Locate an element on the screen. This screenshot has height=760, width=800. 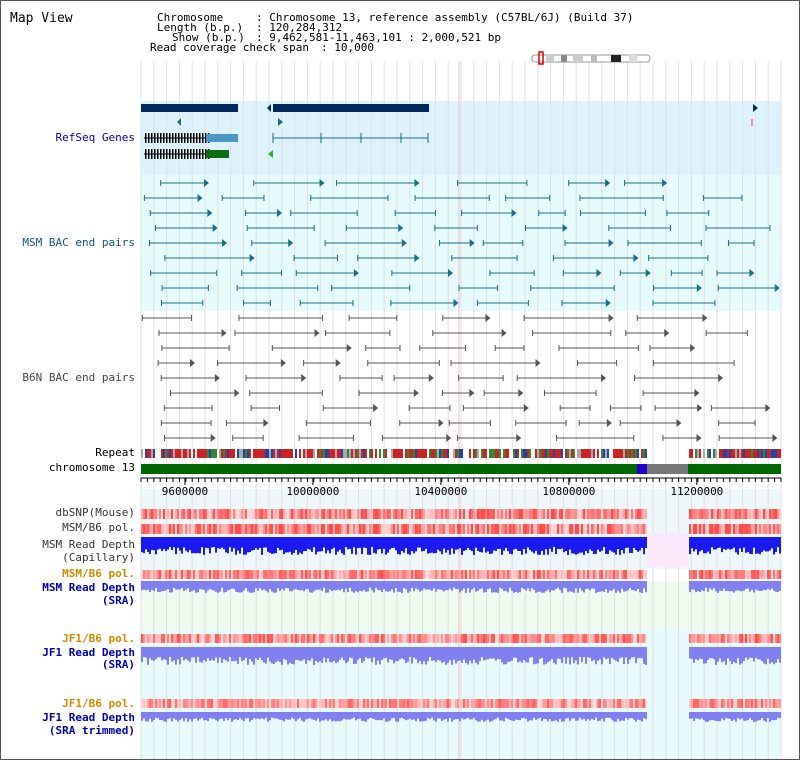
track-label-b6n-bac: B6N BAC end pairs is located at coordinates (78, 377).